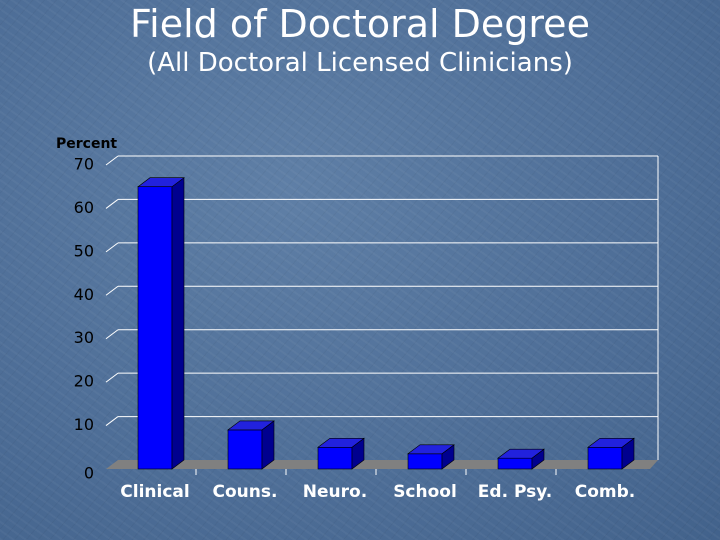 The width and height of the screenshot is (720, 540). What do you see at coordinates (178, 323) in the screenshot?
I see `bar-side` at bounding box center [178, 323].